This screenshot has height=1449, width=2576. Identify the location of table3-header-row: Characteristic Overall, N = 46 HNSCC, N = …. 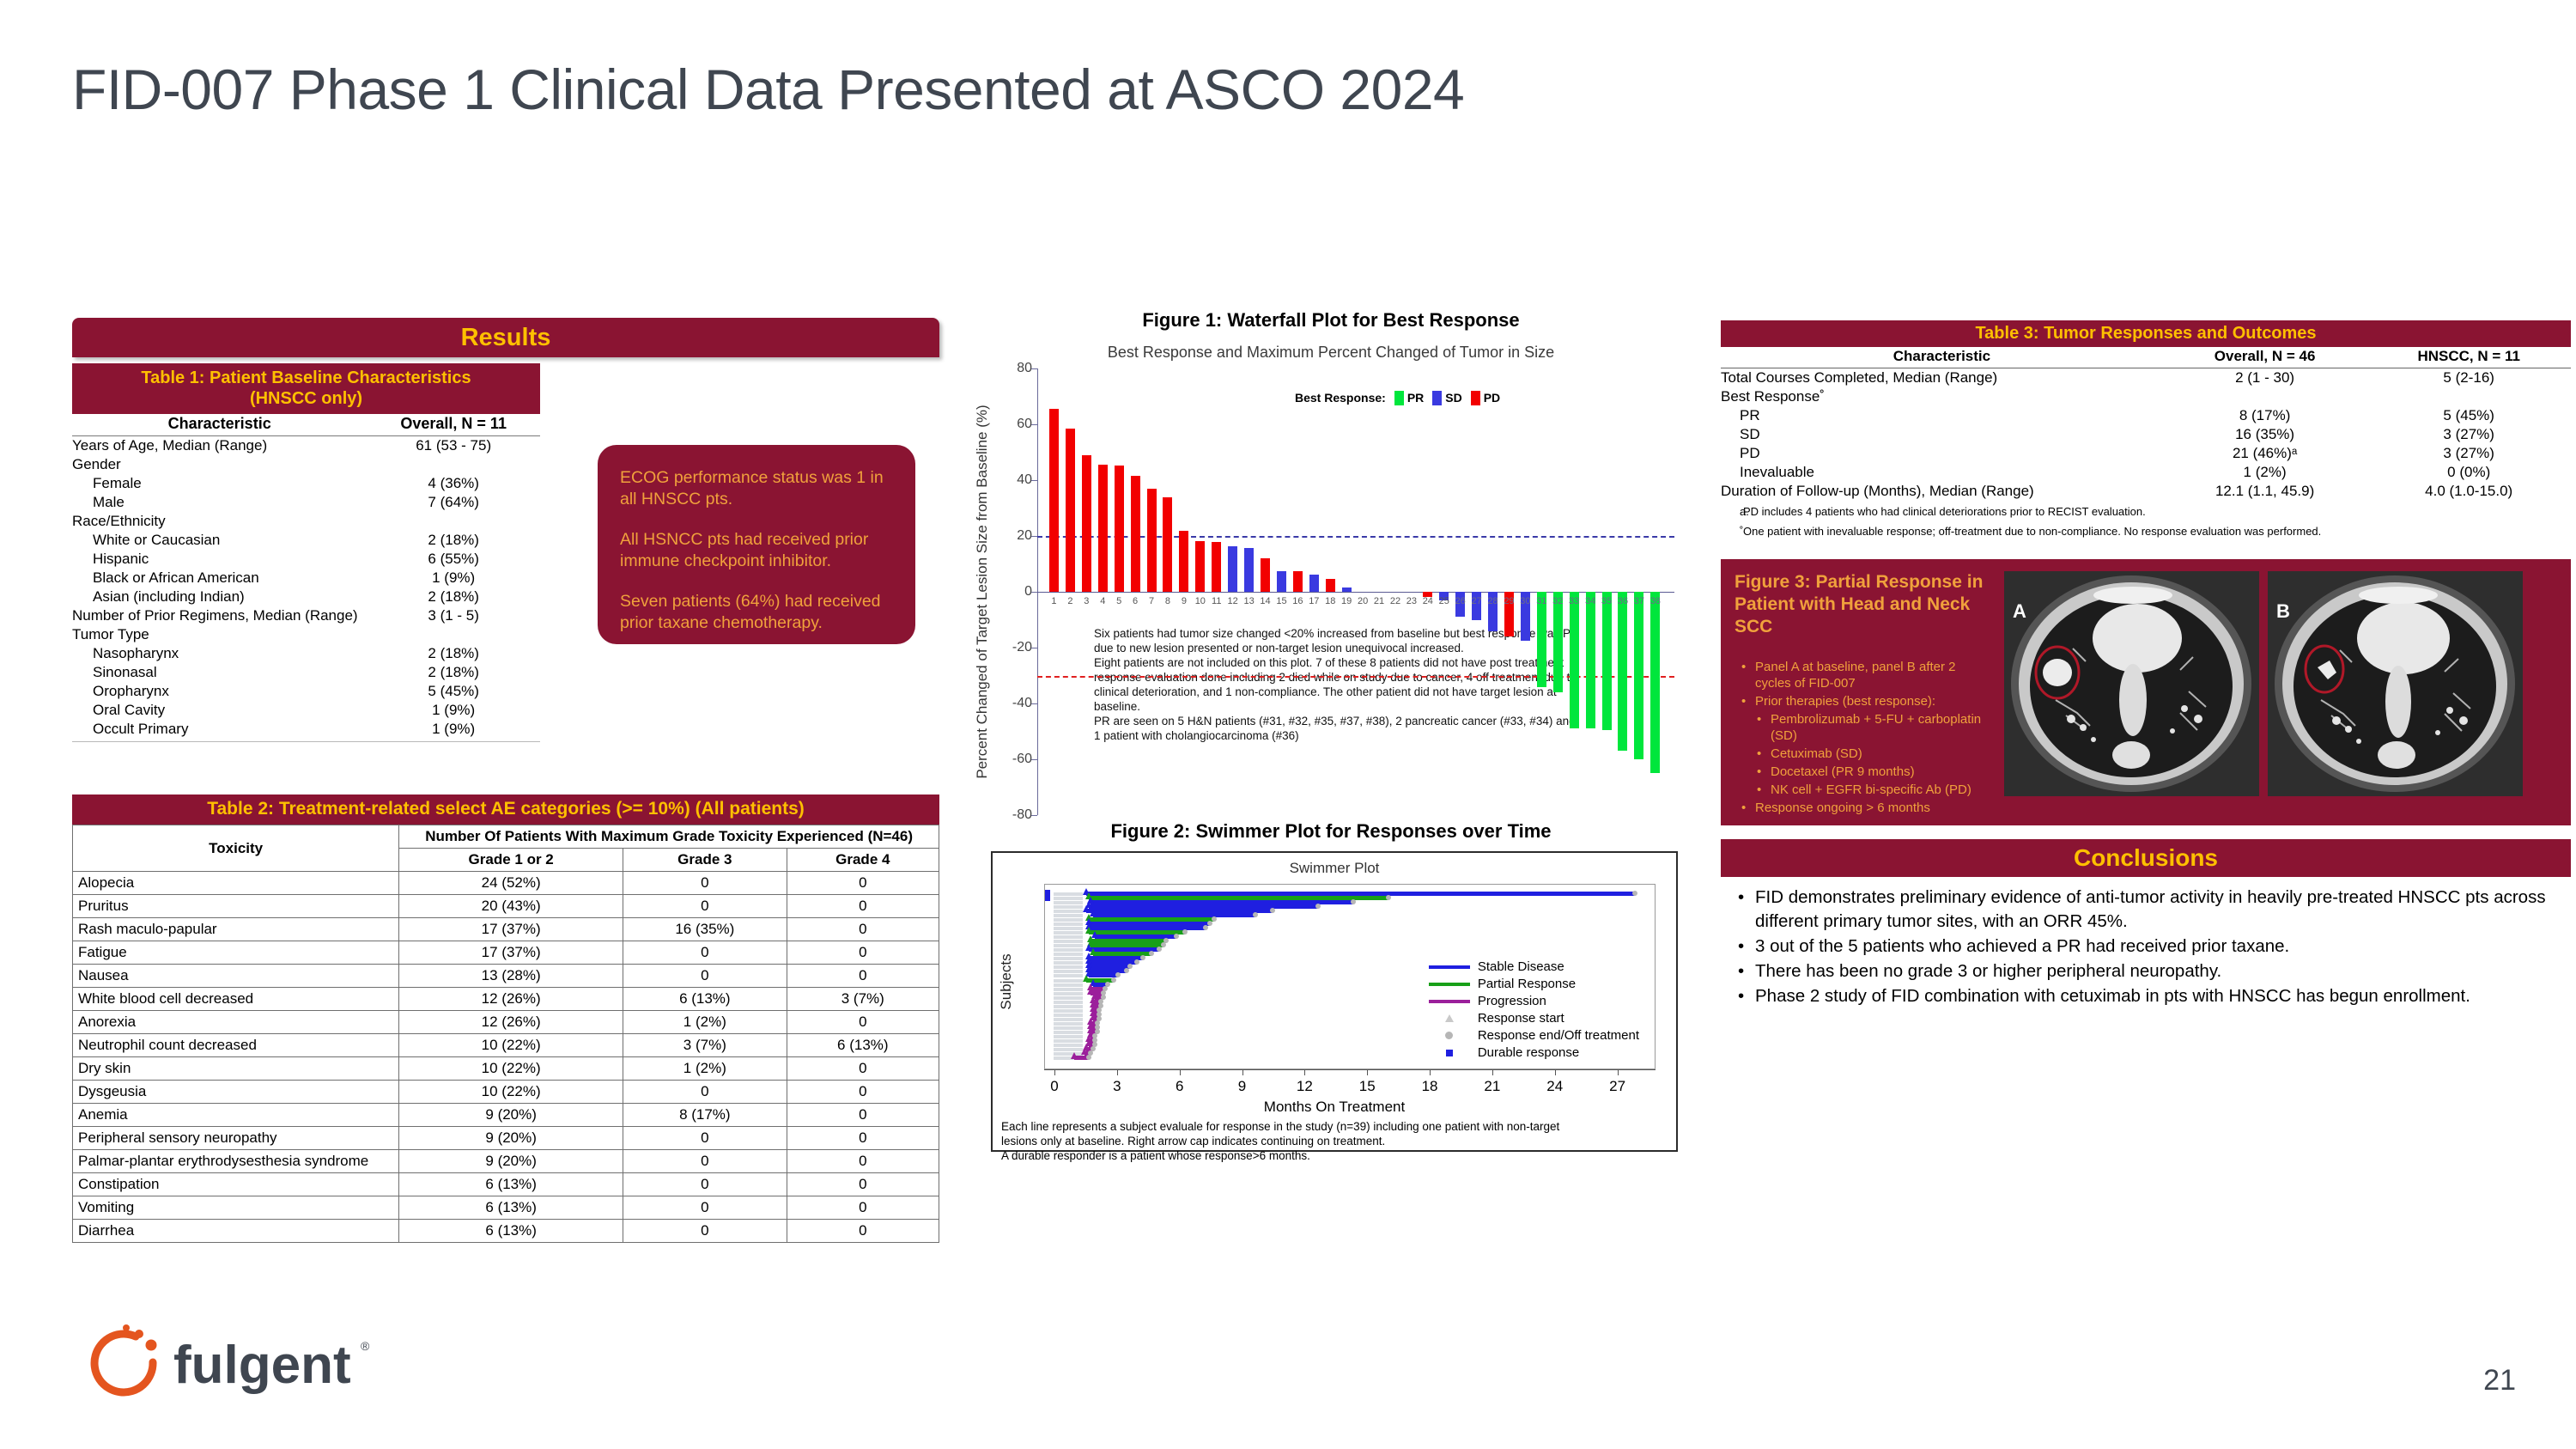
(2146, 357).